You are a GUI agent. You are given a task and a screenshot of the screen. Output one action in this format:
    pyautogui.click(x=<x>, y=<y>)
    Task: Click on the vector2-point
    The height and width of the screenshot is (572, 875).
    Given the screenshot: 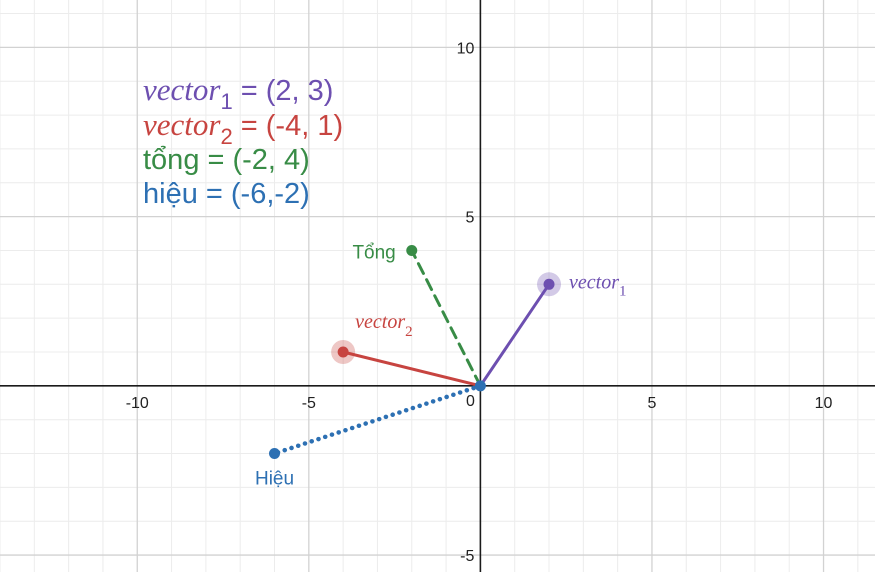 What is the action you would take?
    pyautogui.click(x=343, y=352)
    